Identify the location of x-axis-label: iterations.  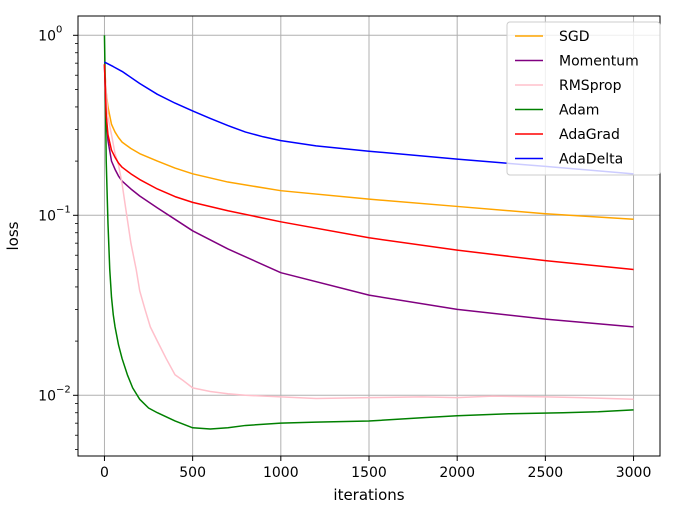
(368, 495).